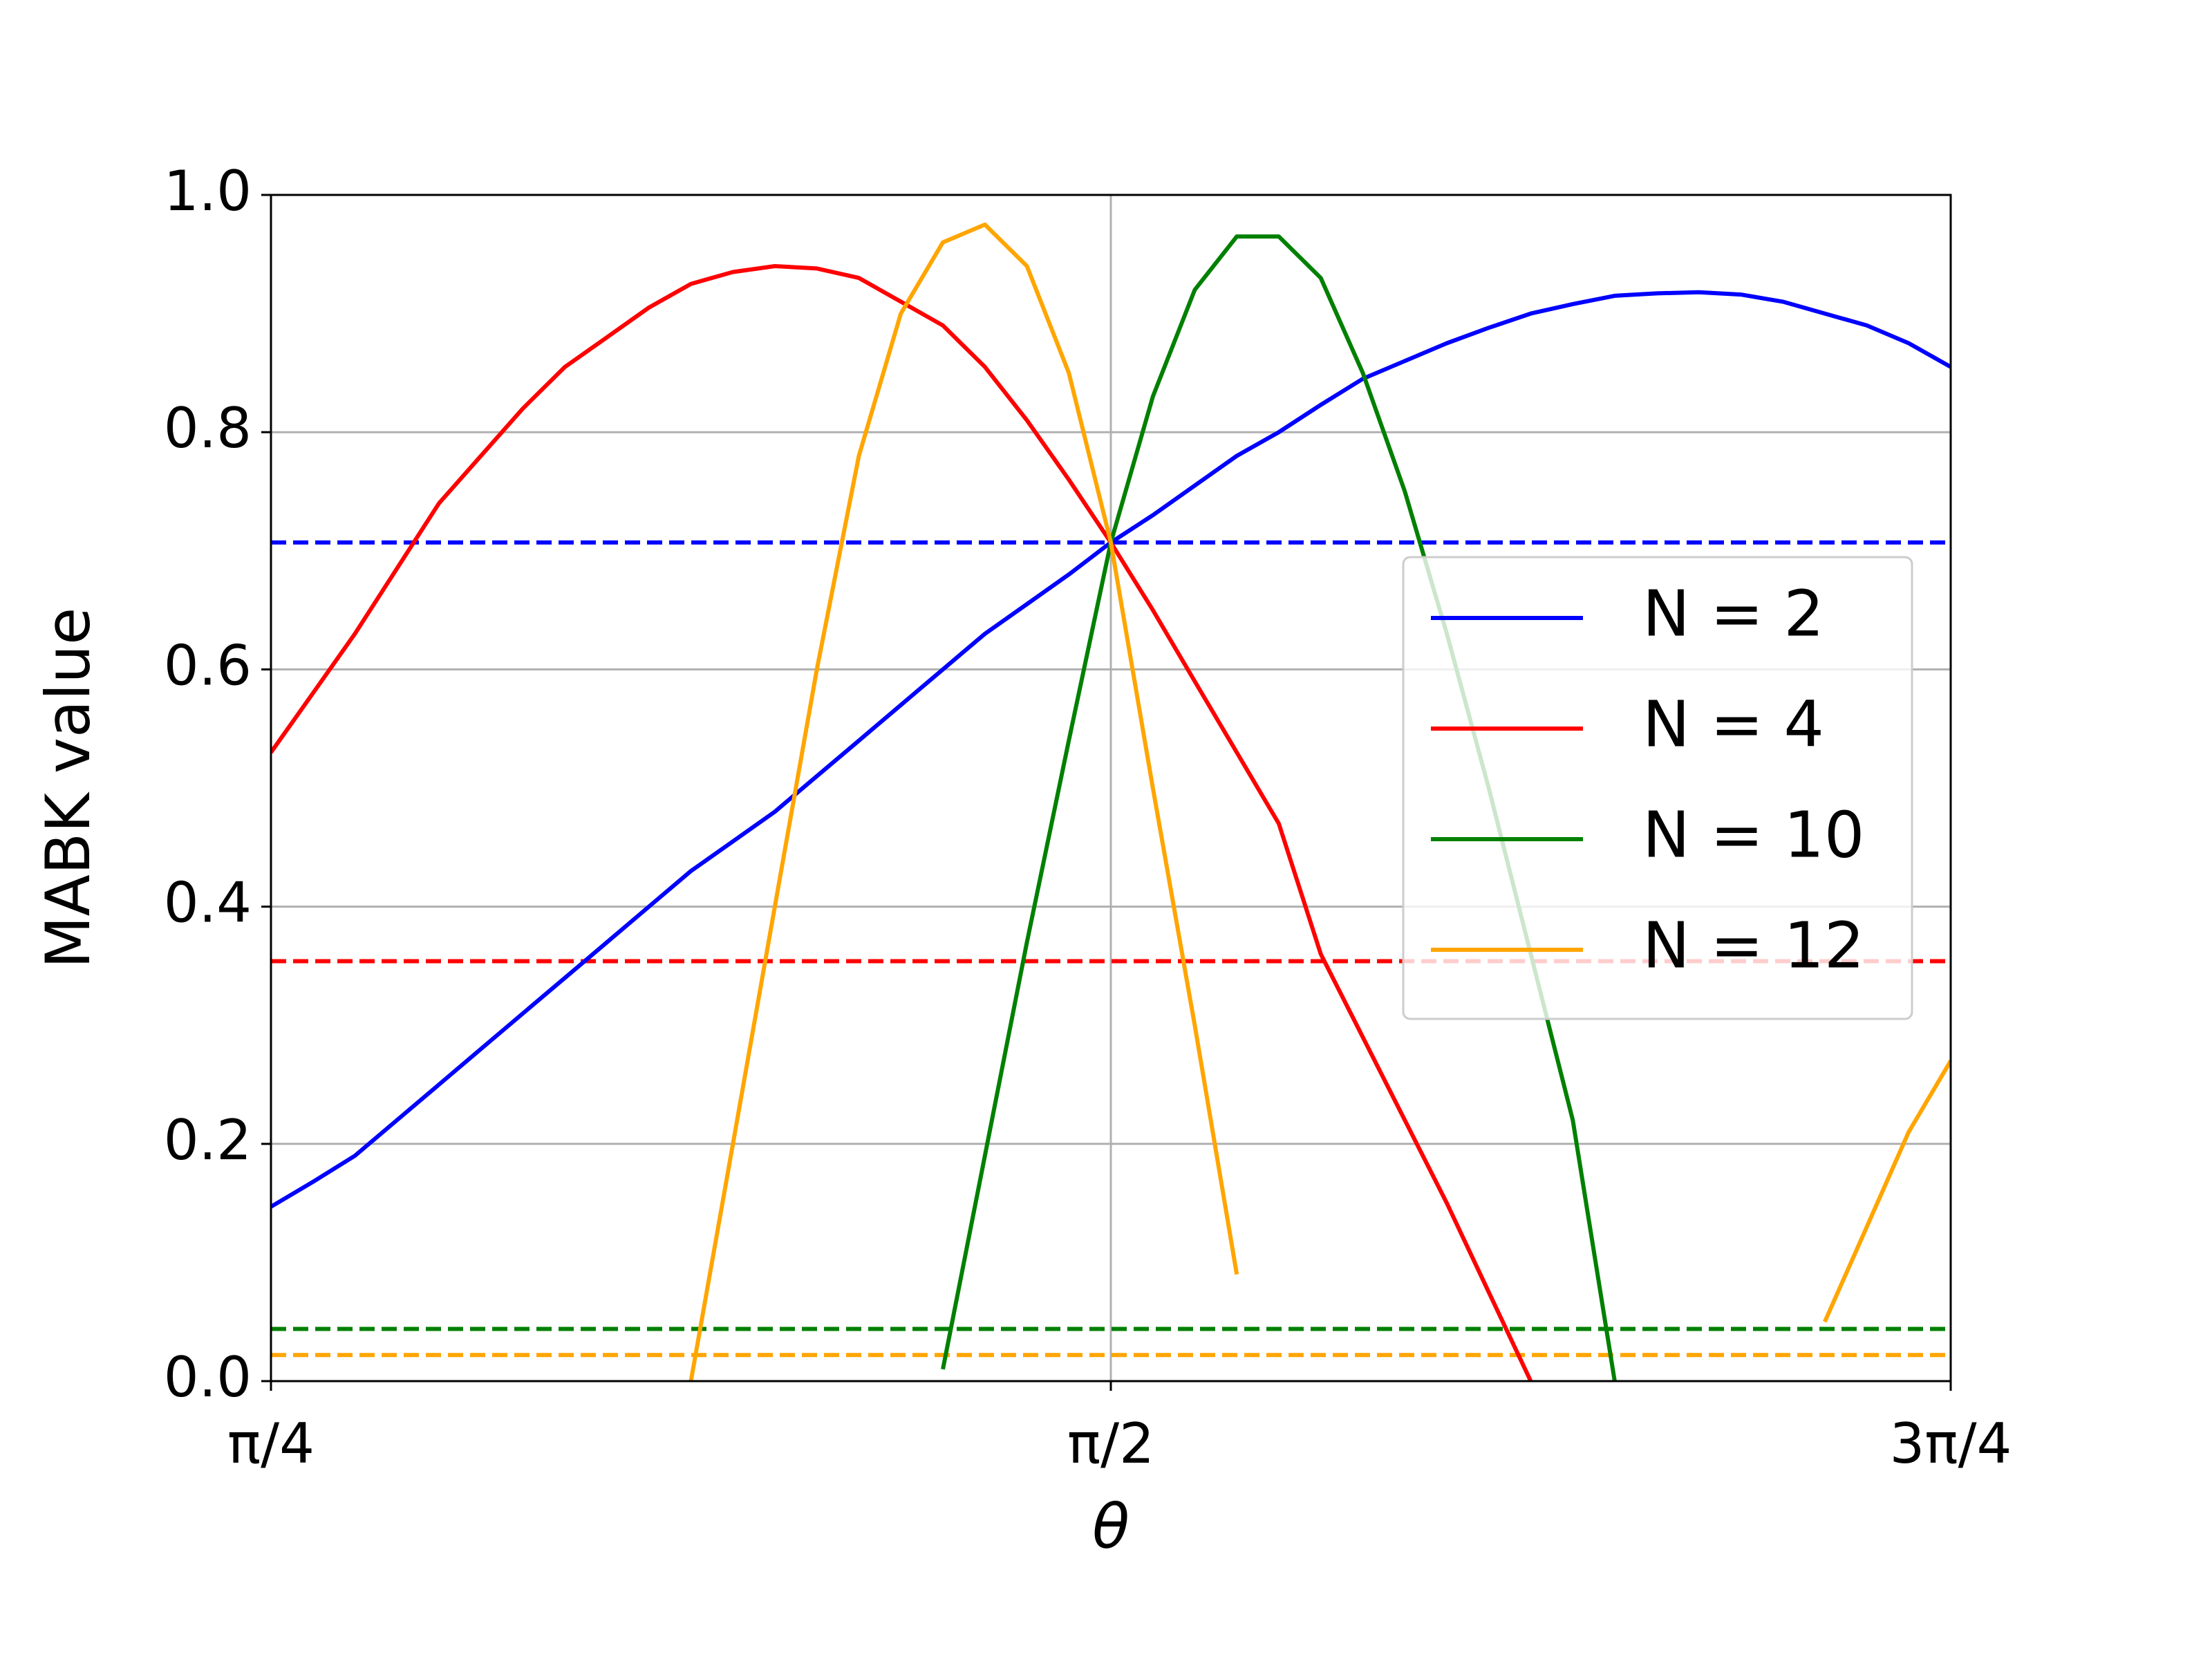  Describe the element at coordinates (208, 191) in the screenshot. I see `y-tick-label: 1.0` at that location.